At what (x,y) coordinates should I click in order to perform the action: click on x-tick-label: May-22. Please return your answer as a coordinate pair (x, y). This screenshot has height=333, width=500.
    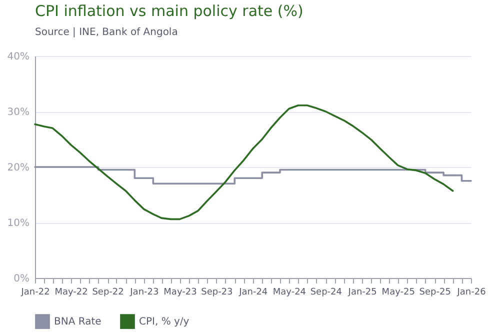
    Looking at the image, I should click on (71, 293).